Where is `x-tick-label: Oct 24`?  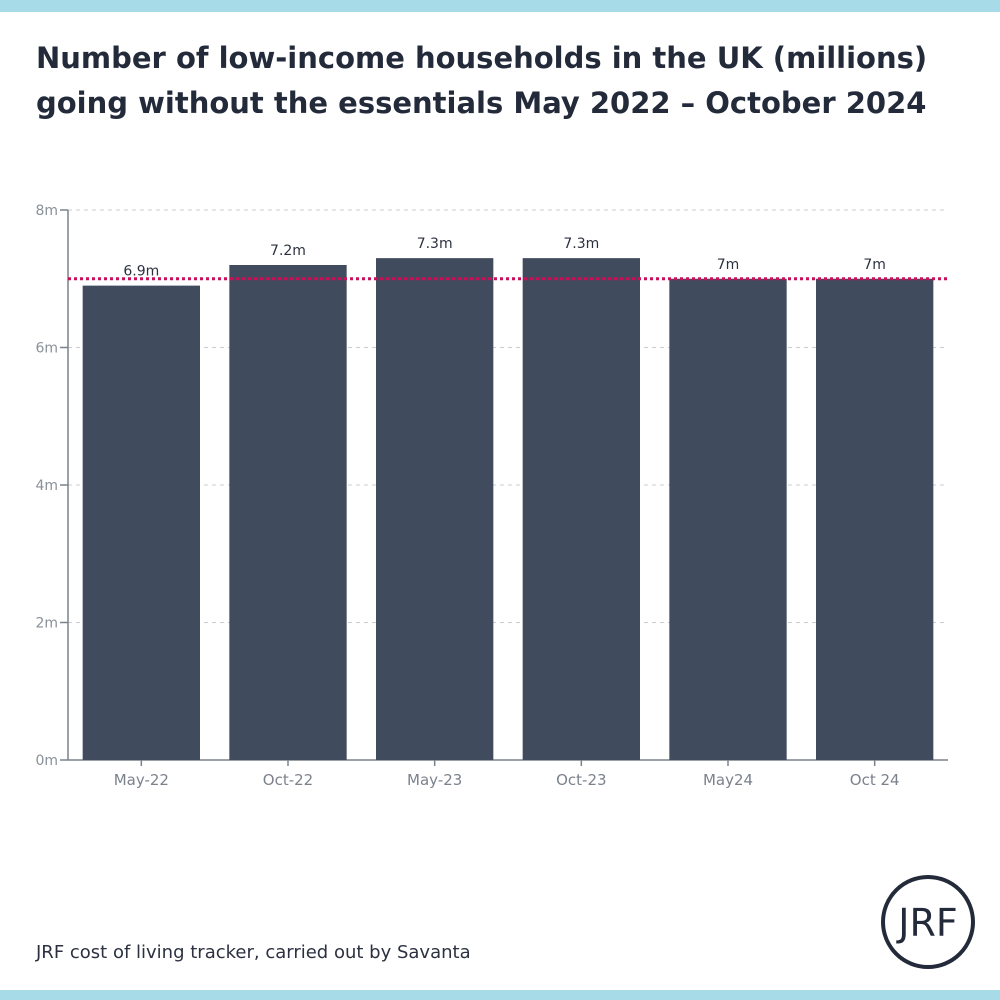 x-tick-label: Oct 24 is located at coordinates (875, 780).